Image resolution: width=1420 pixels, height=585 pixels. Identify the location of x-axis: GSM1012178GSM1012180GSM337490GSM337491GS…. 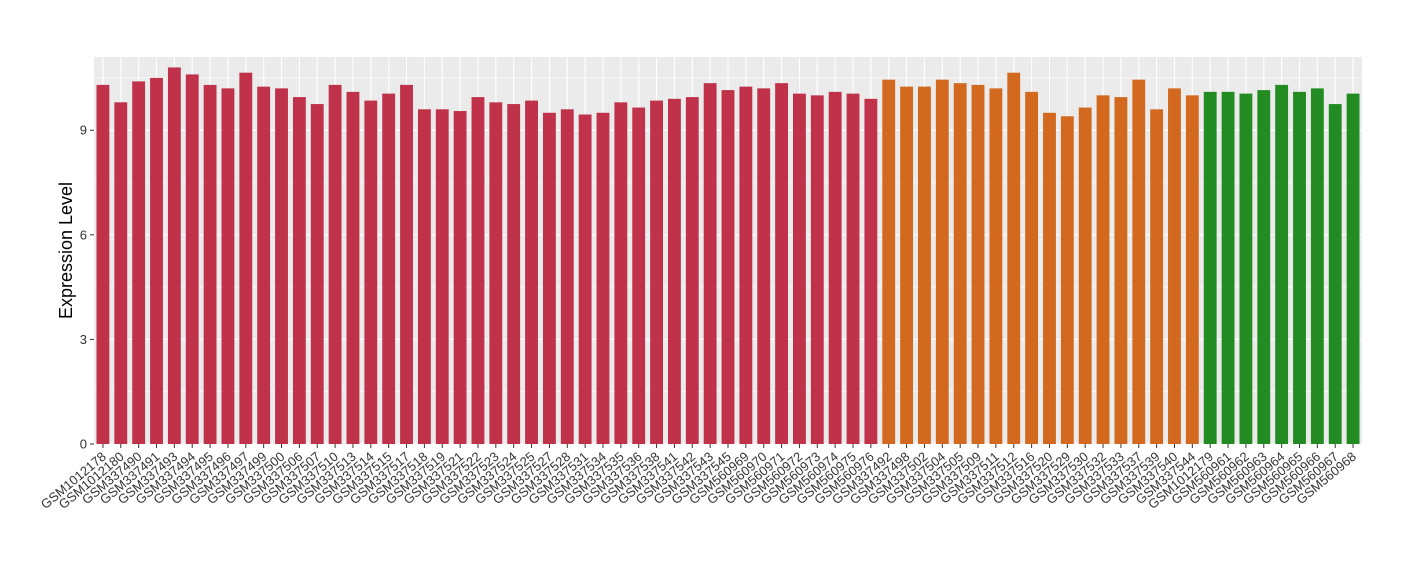
(698, 478).